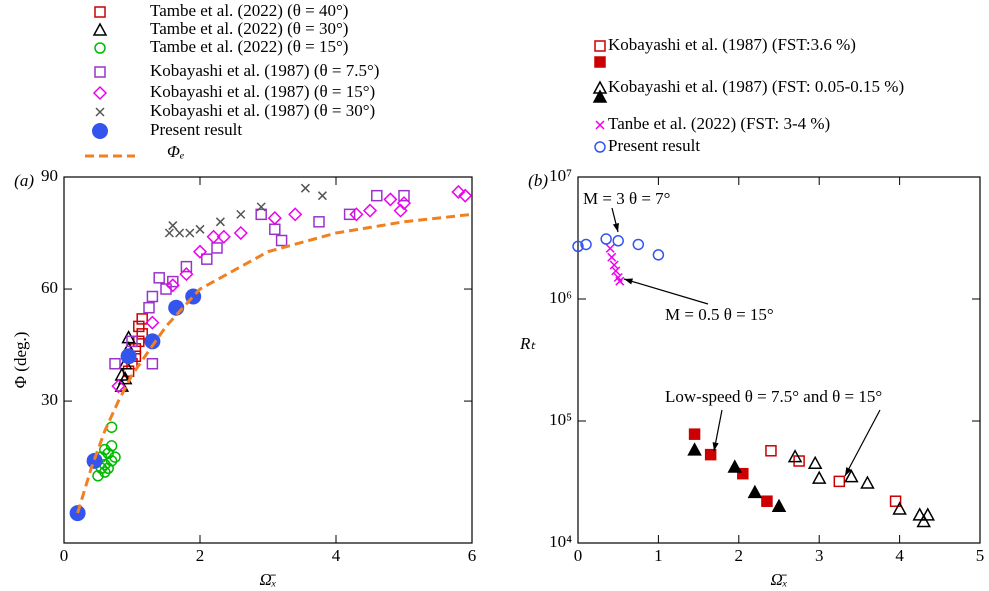 The height and width of the screenshot is (591, 989). Describe the element at coordinates (262, 110) in the screenshot. I see `legend-label: Kobayashi et al. (1987) (θ = 30°)` at that location.